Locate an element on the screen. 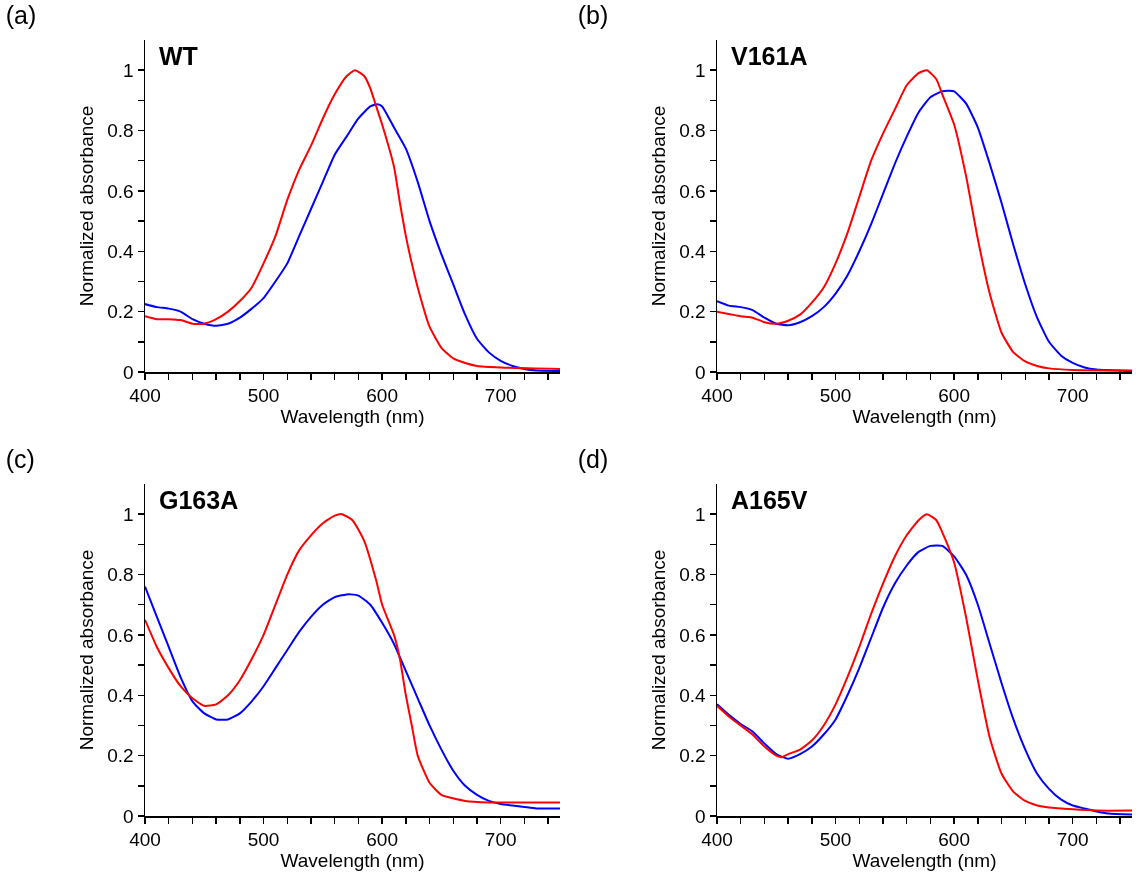  chart-title: (b) is located at coordinates (593, 15).